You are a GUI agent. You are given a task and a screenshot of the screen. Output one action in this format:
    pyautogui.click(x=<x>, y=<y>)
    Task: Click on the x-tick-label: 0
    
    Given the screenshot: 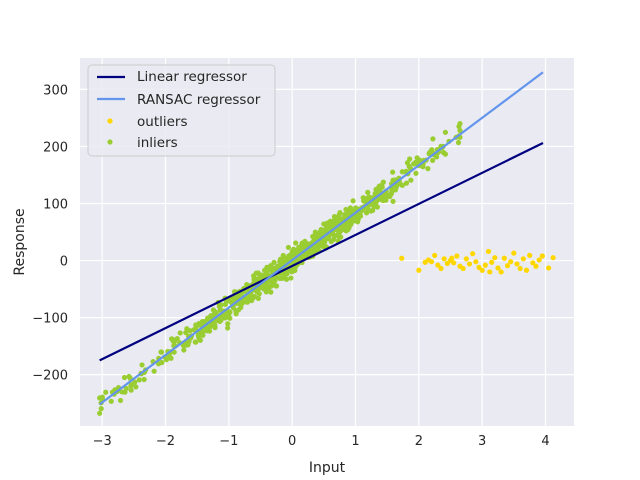 What is the action you would take?
    pyautogui.click(x=292, y=441)
    